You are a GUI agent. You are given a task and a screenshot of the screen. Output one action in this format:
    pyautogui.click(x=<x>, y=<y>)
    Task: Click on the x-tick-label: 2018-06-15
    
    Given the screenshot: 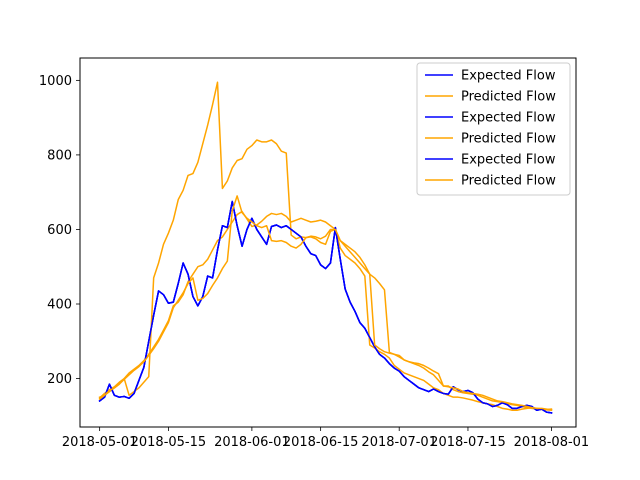 What is the action you would take?
    pyautogui.click(x=321, y=442)
    